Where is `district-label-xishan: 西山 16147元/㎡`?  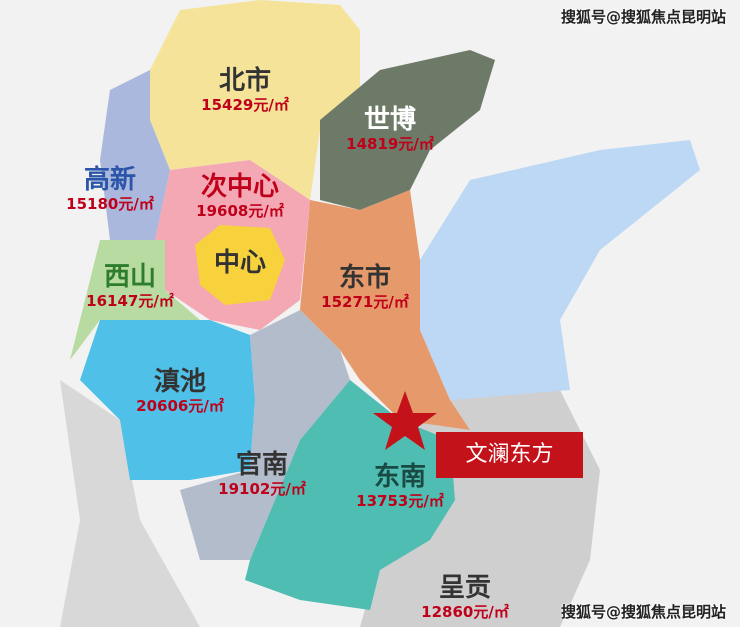 district-label-xishan: 西山 16147元/㎡ is located at coordinates (130, 286).